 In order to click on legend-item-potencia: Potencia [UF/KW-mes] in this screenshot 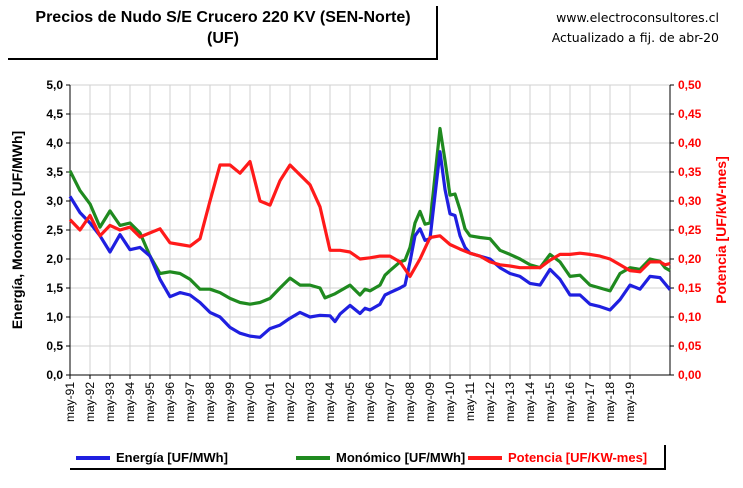, I will do `click(557, 457)`.